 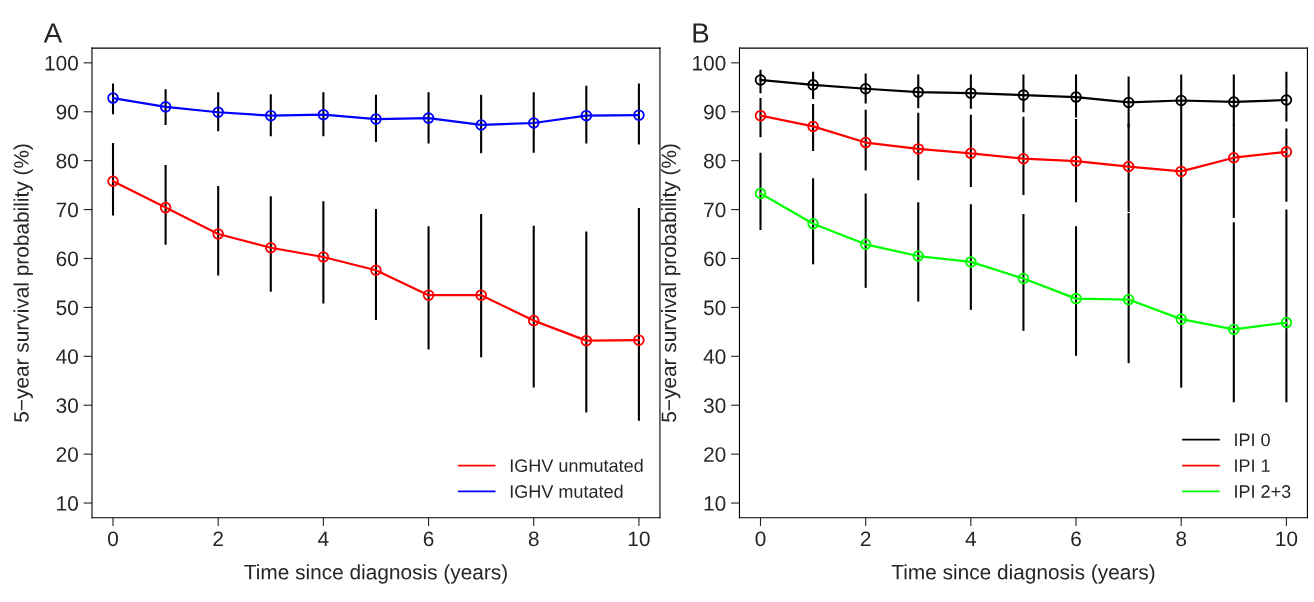 What do you see at coordinates (576, 465) in the screenshot?
I see `legend-label: IGHV unmutated` at bounding box center [576, 465].